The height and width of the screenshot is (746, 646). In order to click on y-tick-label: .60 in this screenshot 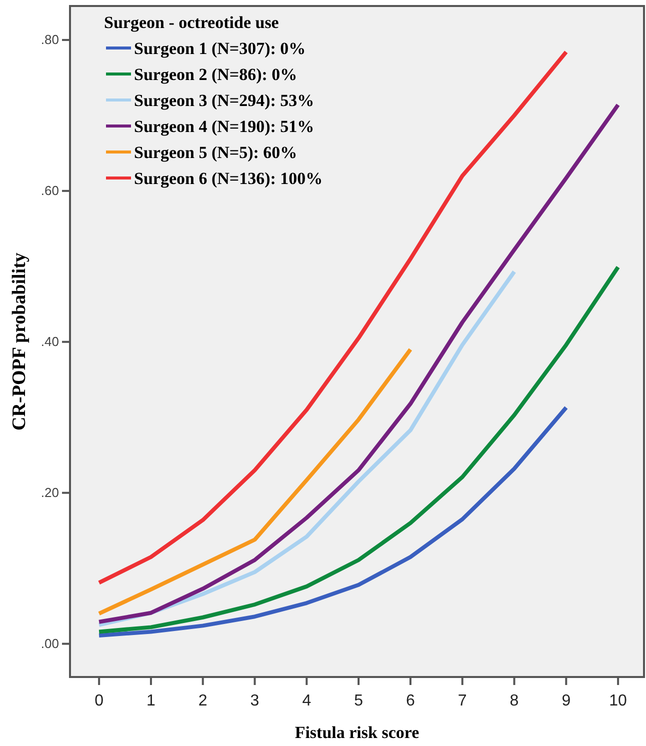, I will do `click(49, 190)`.